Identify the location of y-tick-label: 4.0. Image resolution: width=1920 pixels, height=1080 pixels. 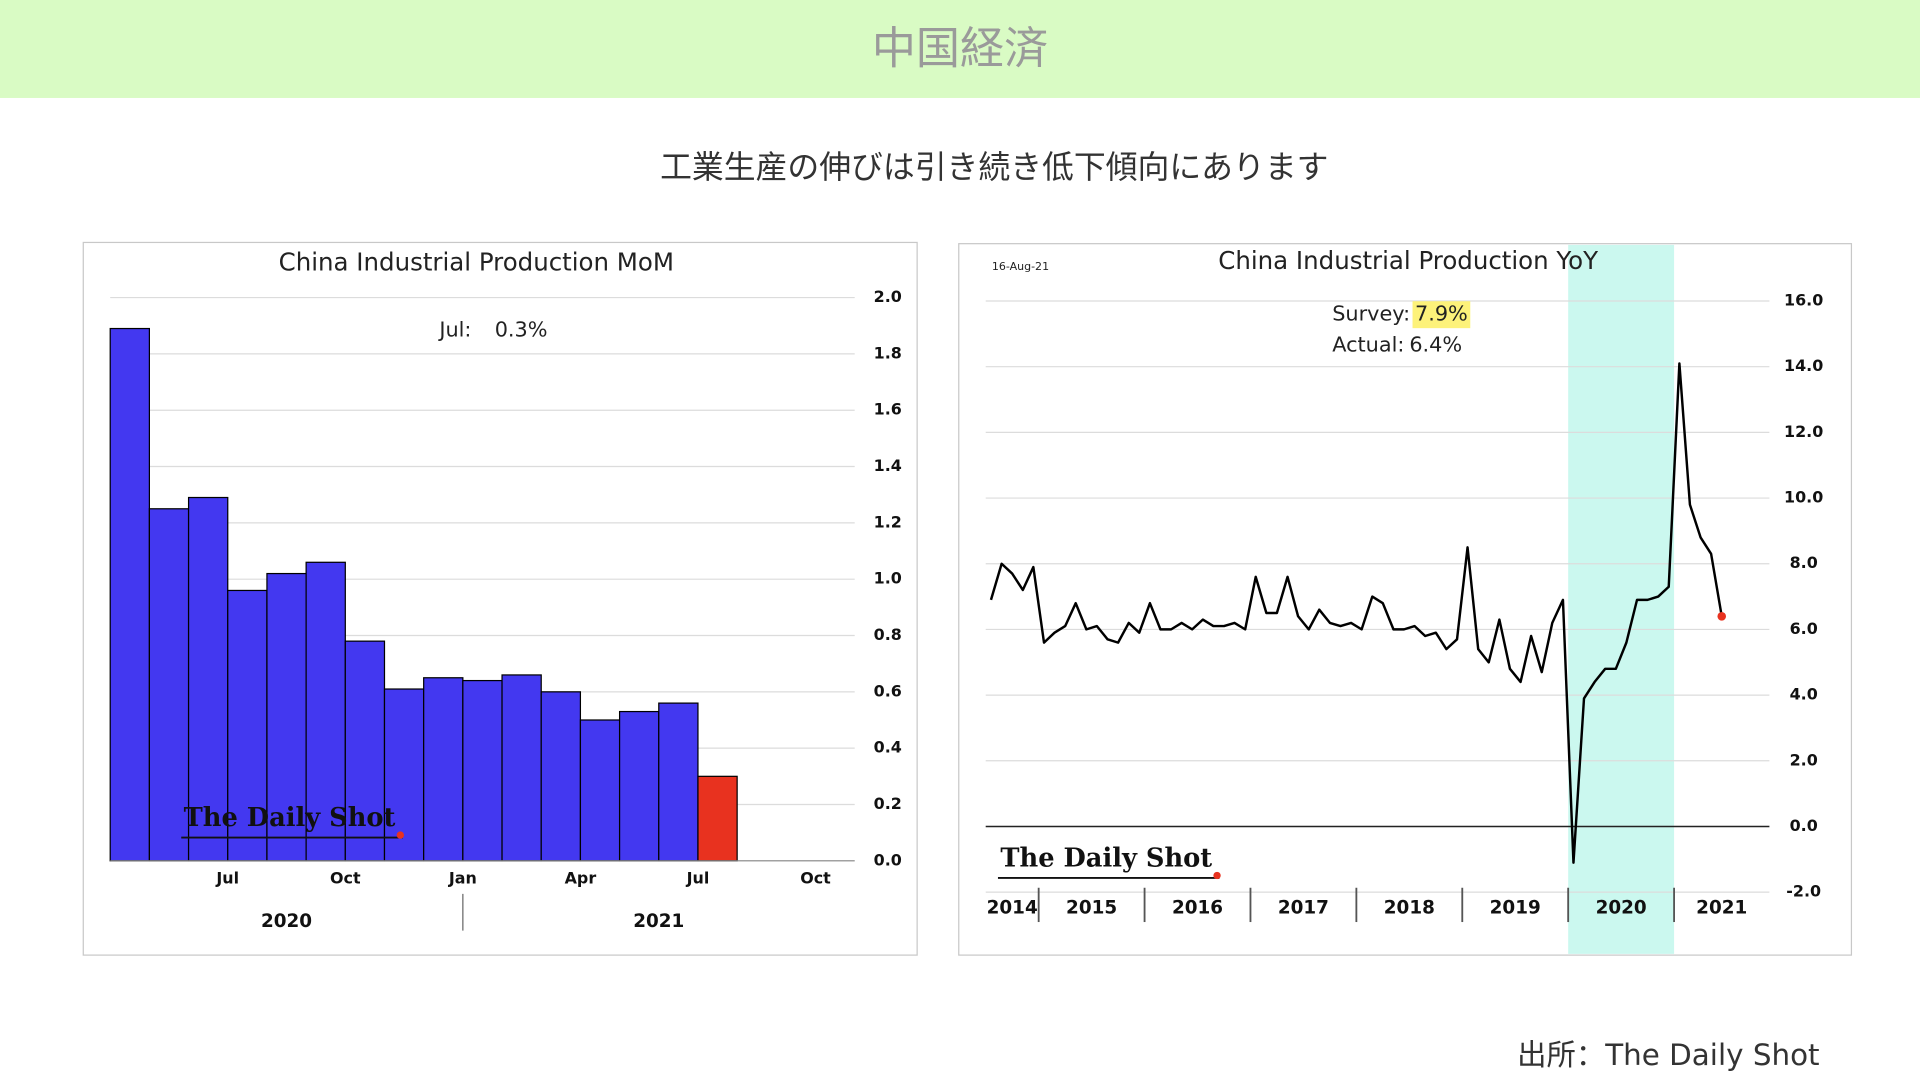
(1804, 694).